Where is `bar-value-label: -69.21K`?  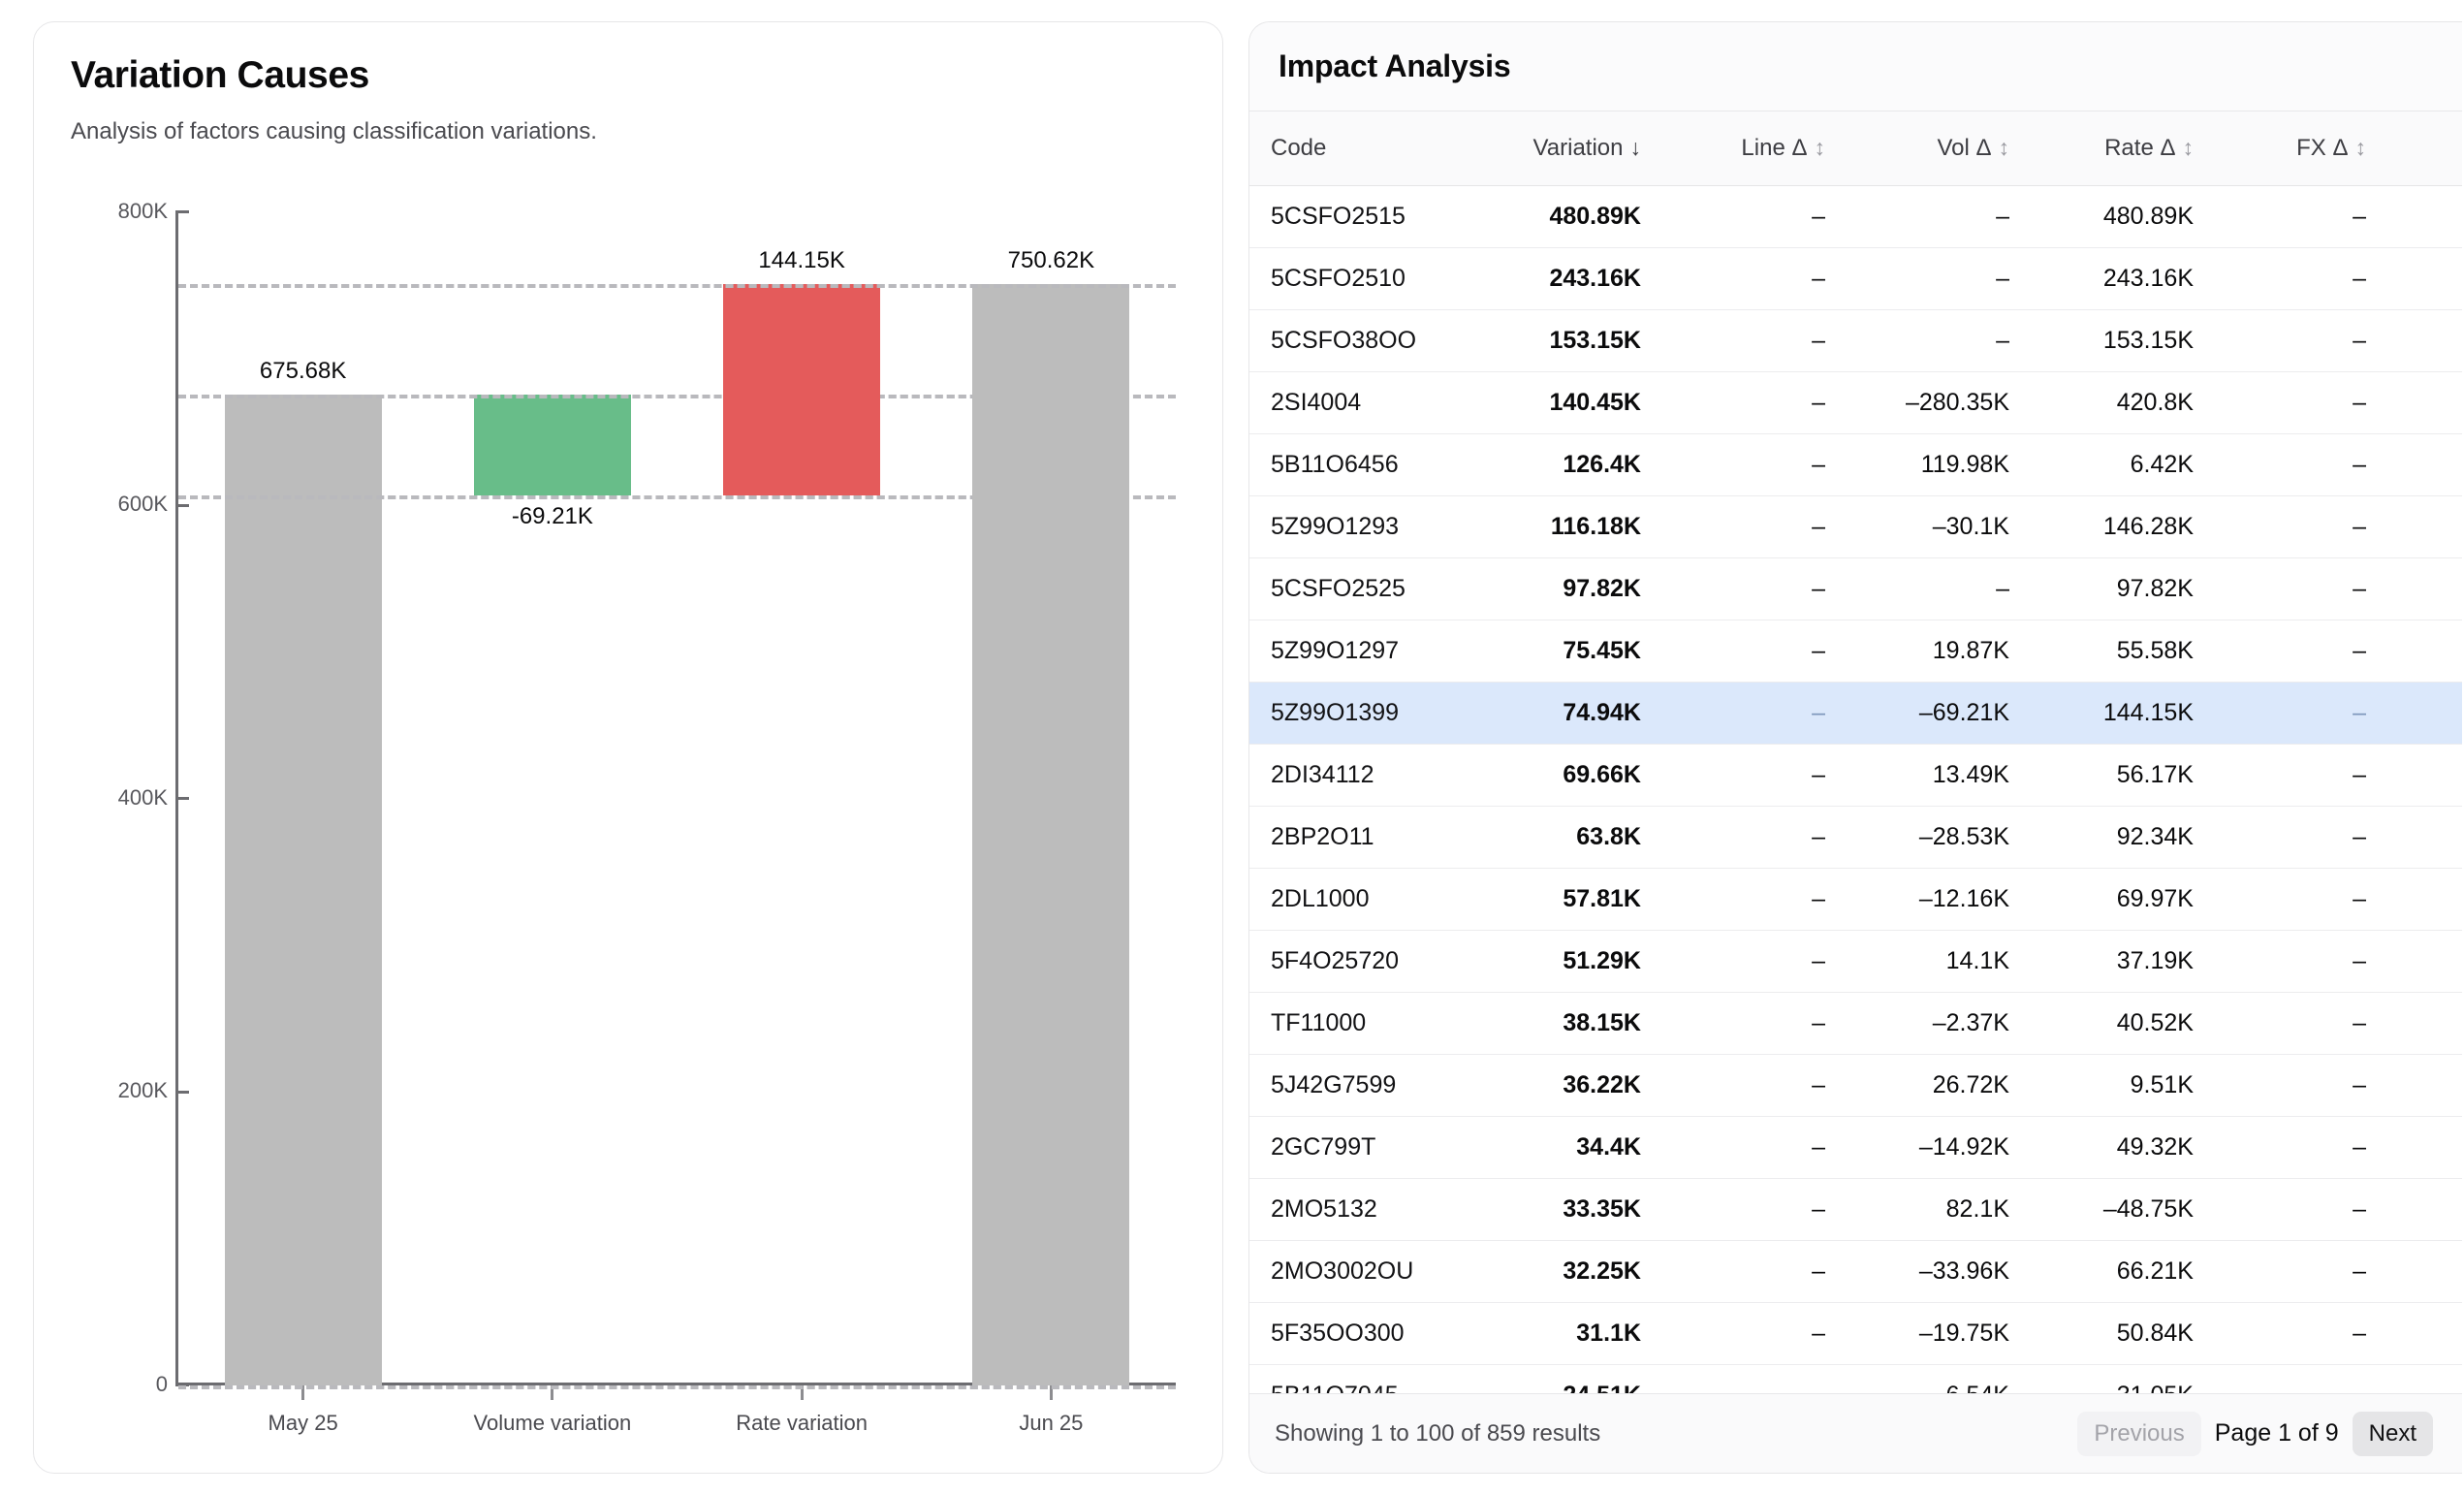 bar-value-label: -69.21K is located at coordinates (552, 516).